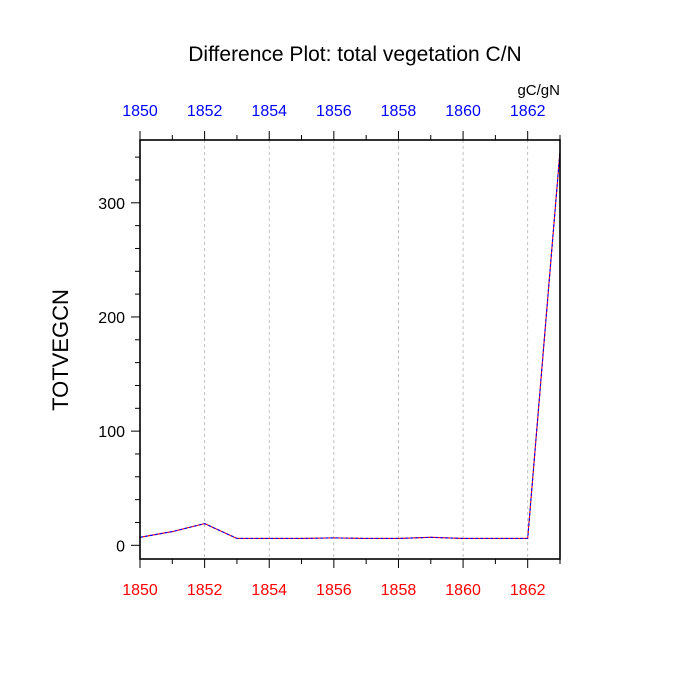 The height and width of the screenshot is (700, 700). I want to click on y-tick-label-100: 100, so click(111, 432).